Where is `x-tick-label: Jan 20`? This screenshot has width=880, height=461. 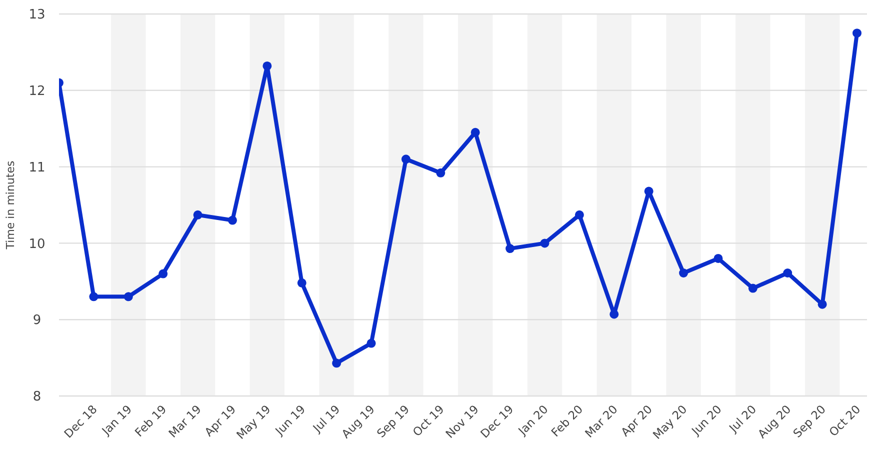 x-tick-label: Jan 20 is located at coordinates (532, 420).